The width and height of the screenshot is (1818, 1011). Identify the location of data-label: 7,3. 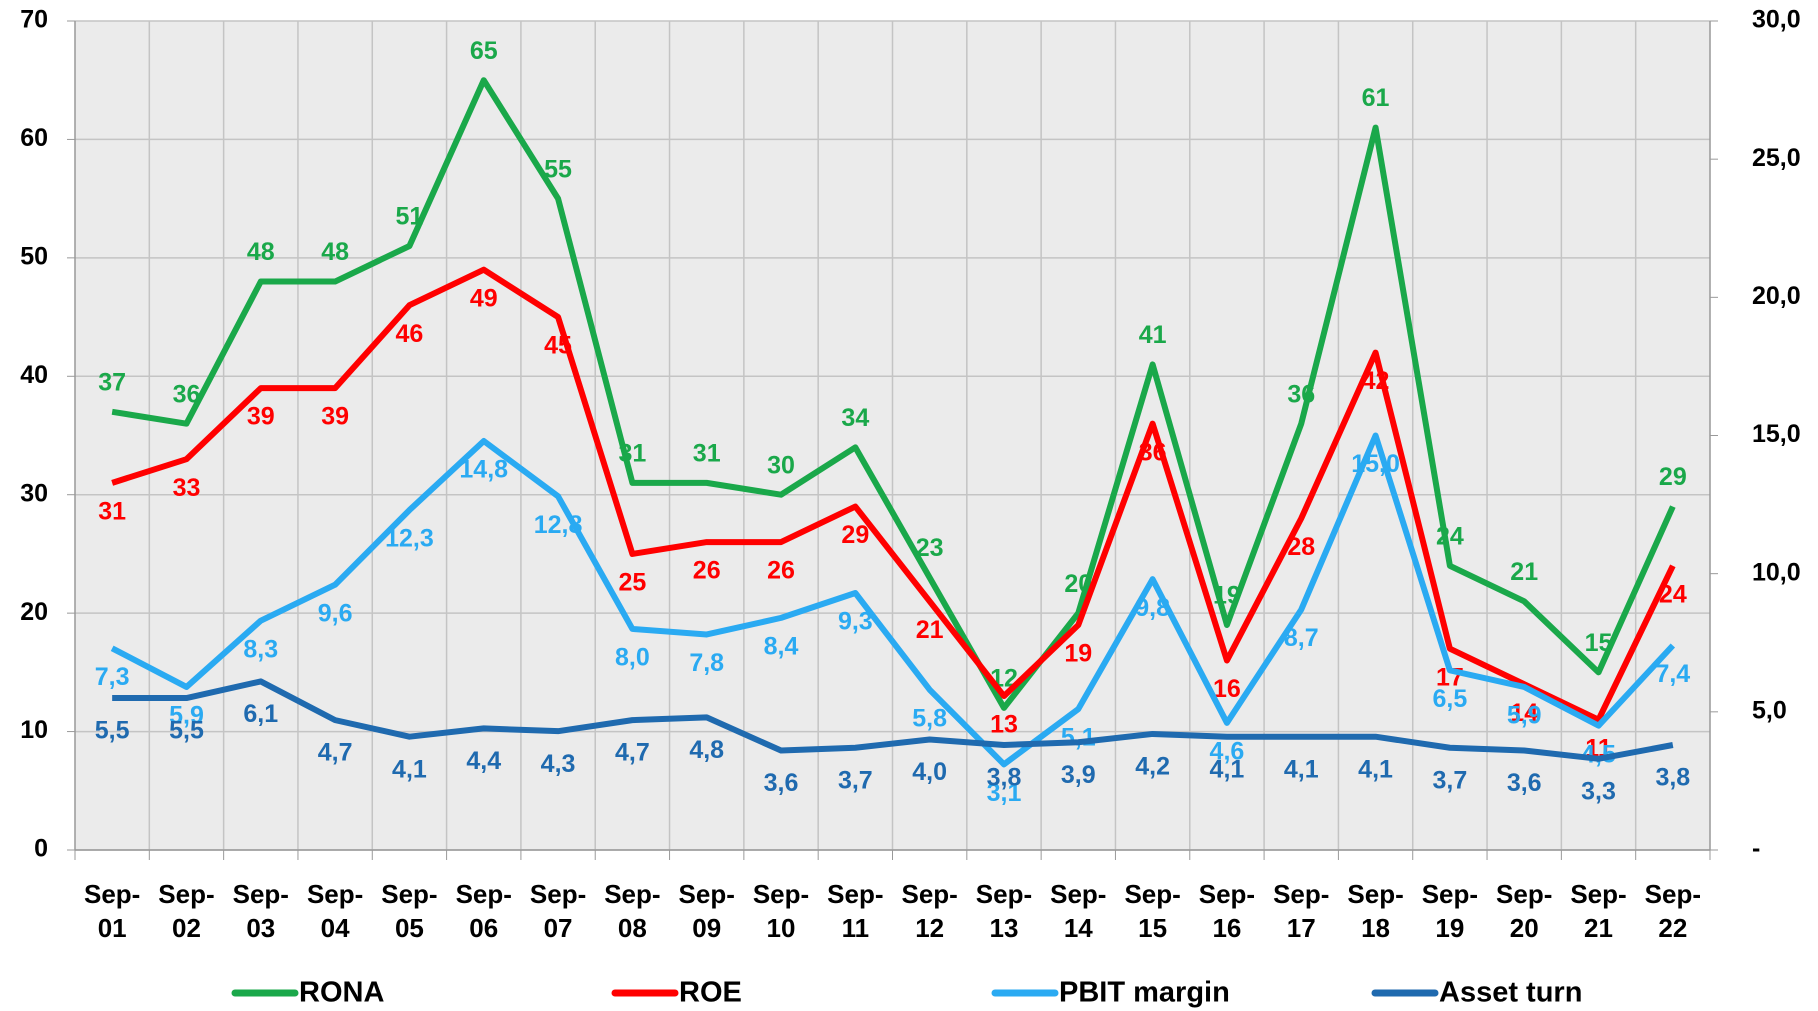
(112, 677).